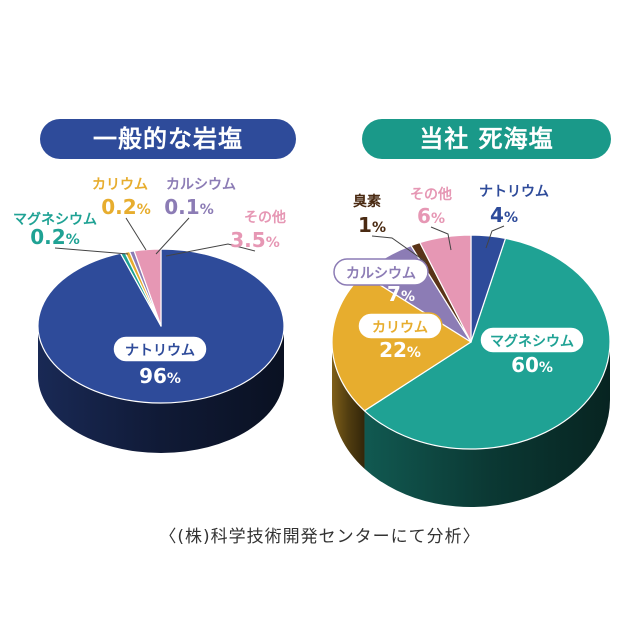  I want to click on chart0-slice-label-4: その他, so click(265, 217).